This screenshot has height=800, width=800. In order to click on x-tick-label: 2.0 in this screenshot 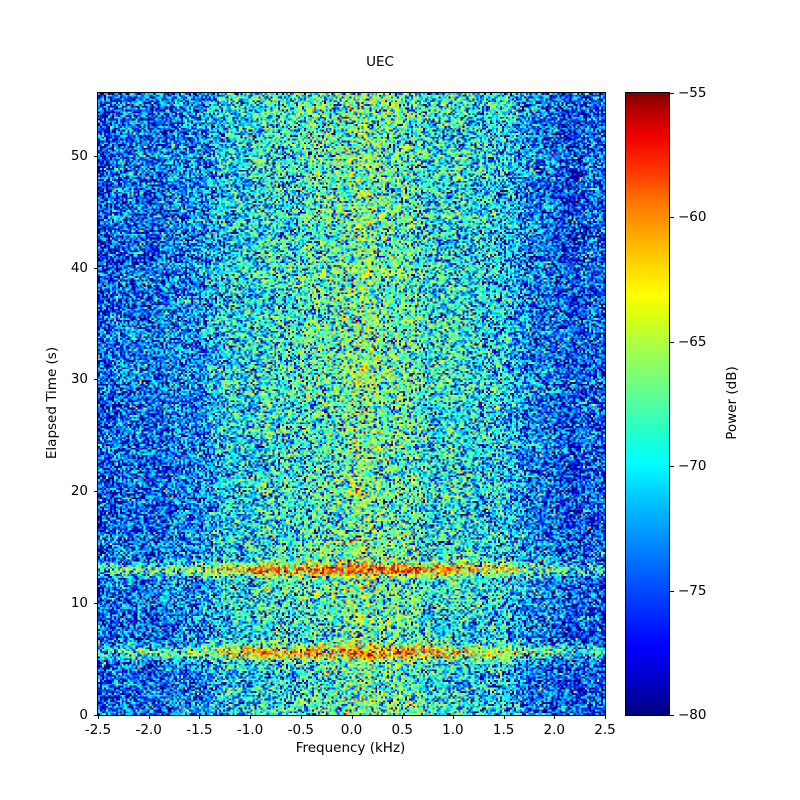, I will do `click(554, 730)`.